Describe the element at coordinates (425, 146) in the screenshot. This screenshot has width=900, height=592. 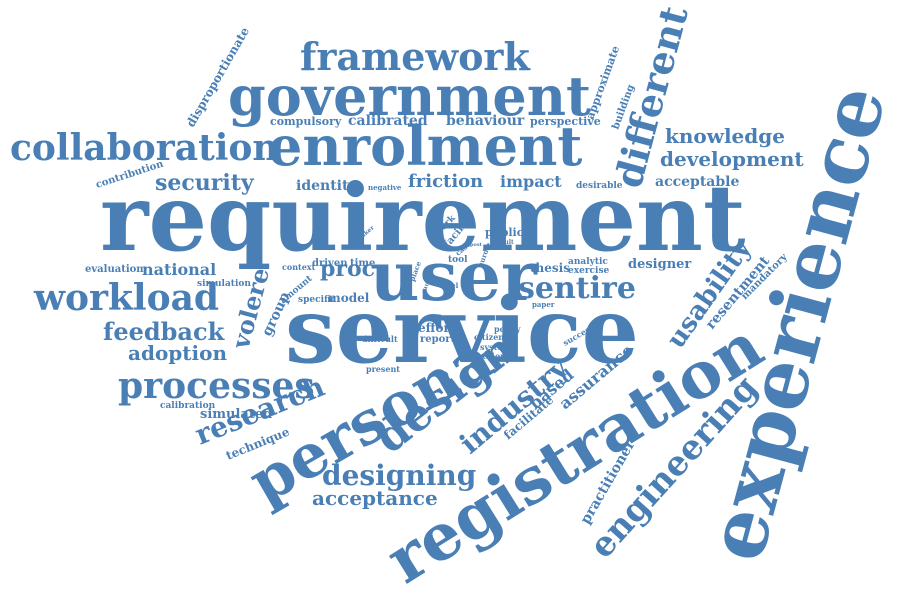
I see `word-enrolment: enrolment` at that location.